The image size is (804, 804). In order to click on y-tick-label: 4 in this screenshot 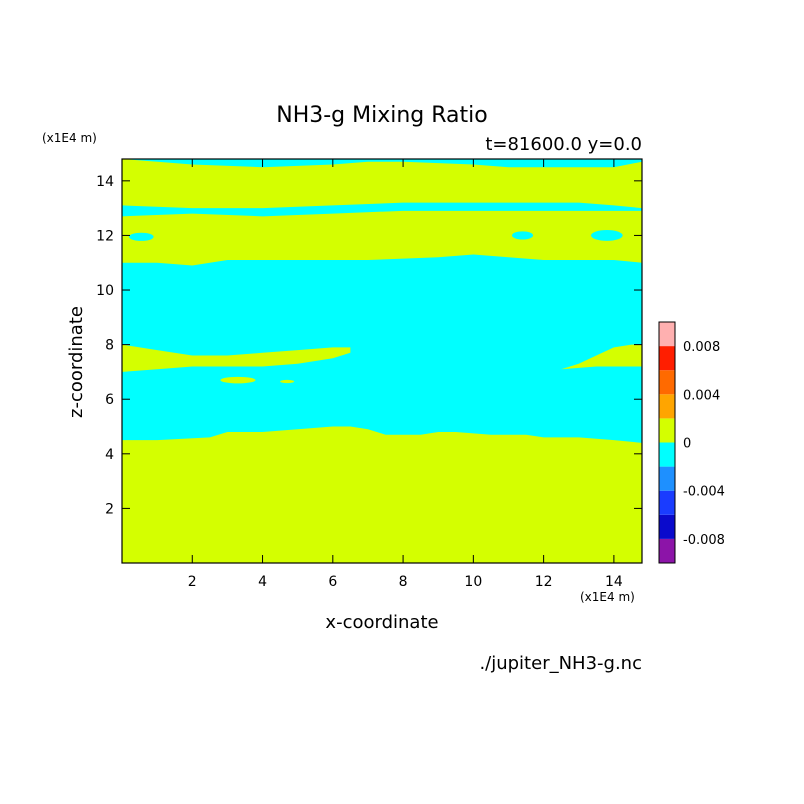, I will do `click(109, 455)`.